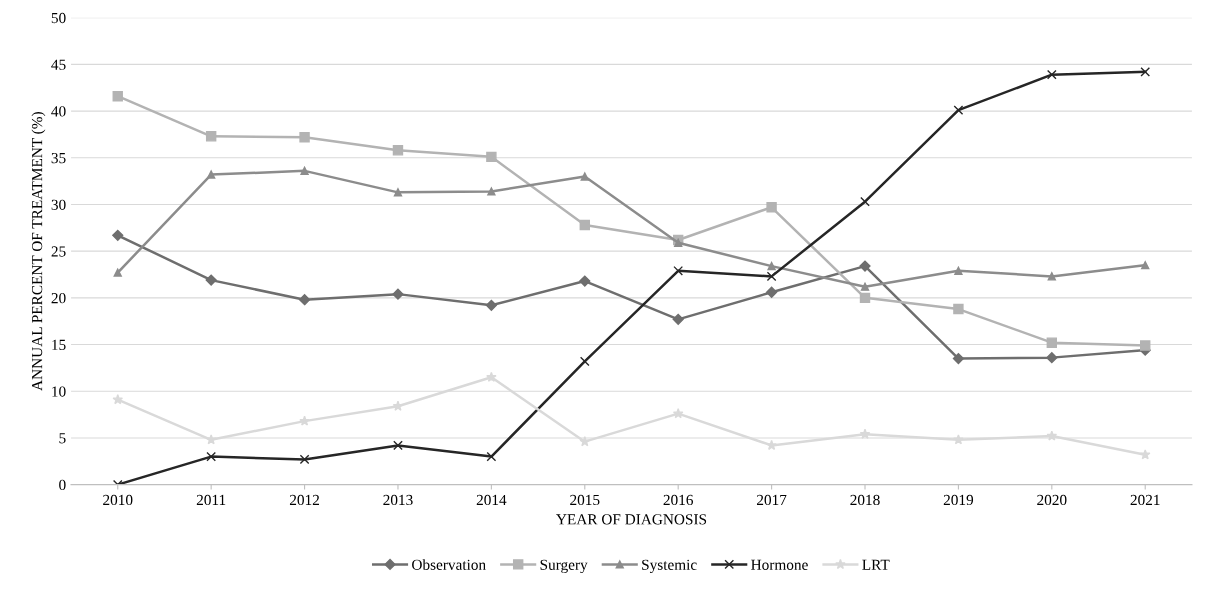  What do you see at coordinates (564, 566) in the screenshot?
I see `legend-label: Surgery` at bounding box center [564, 566].